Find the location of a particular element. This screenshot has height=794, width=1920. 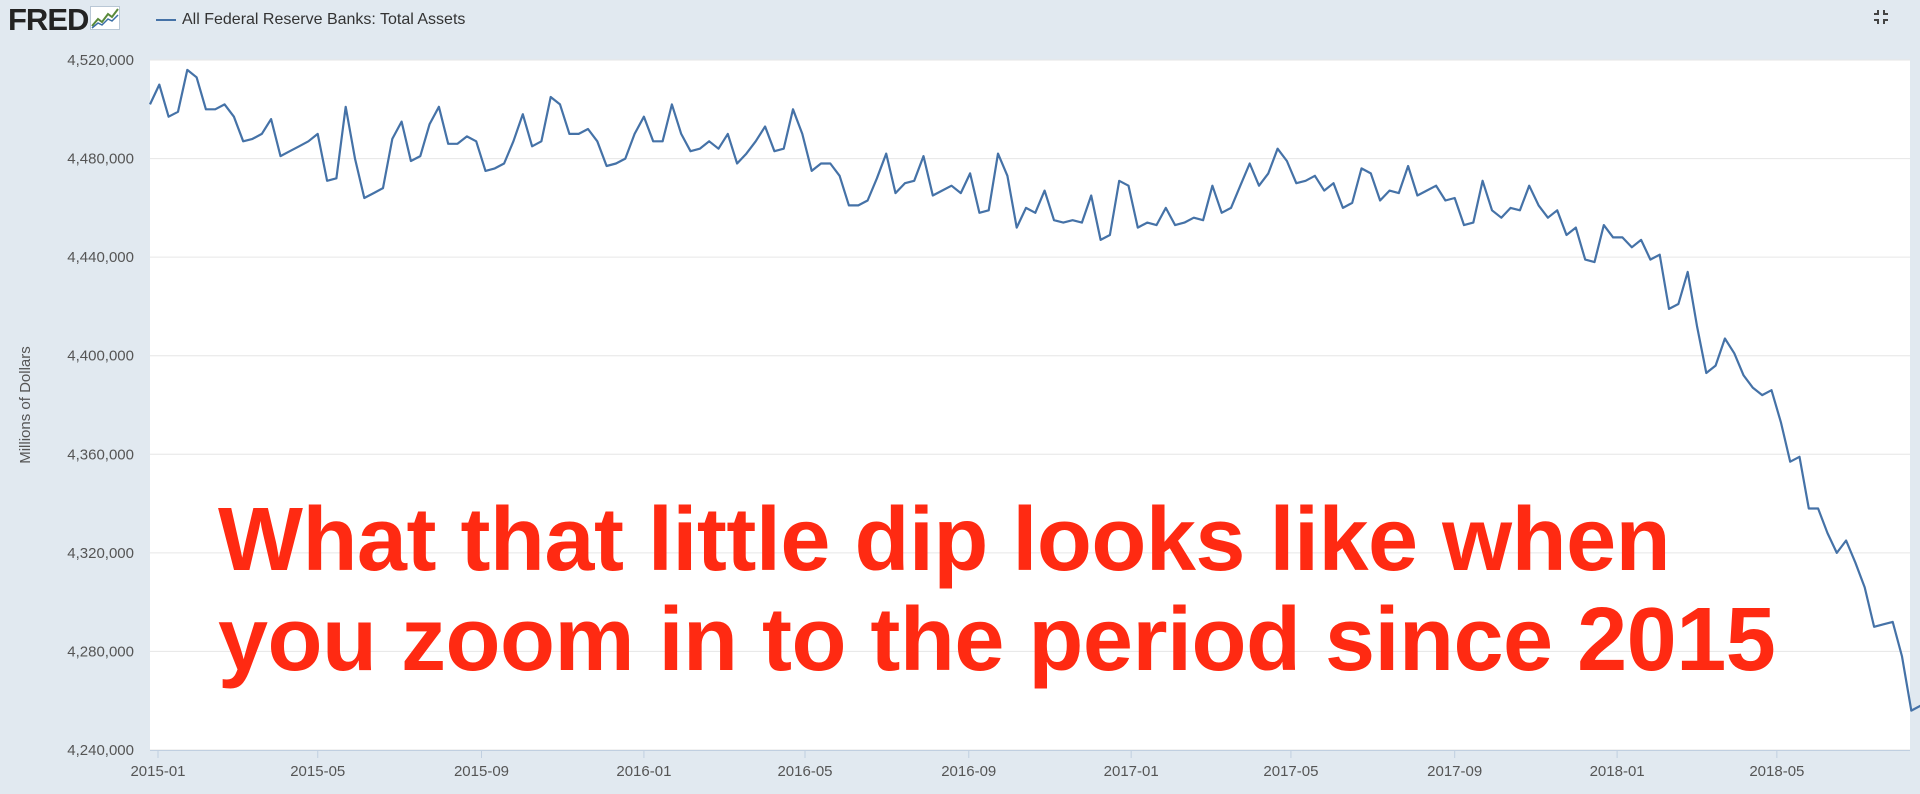

x-tick-label: 2018-05 is located at coordinates (1776, 771).